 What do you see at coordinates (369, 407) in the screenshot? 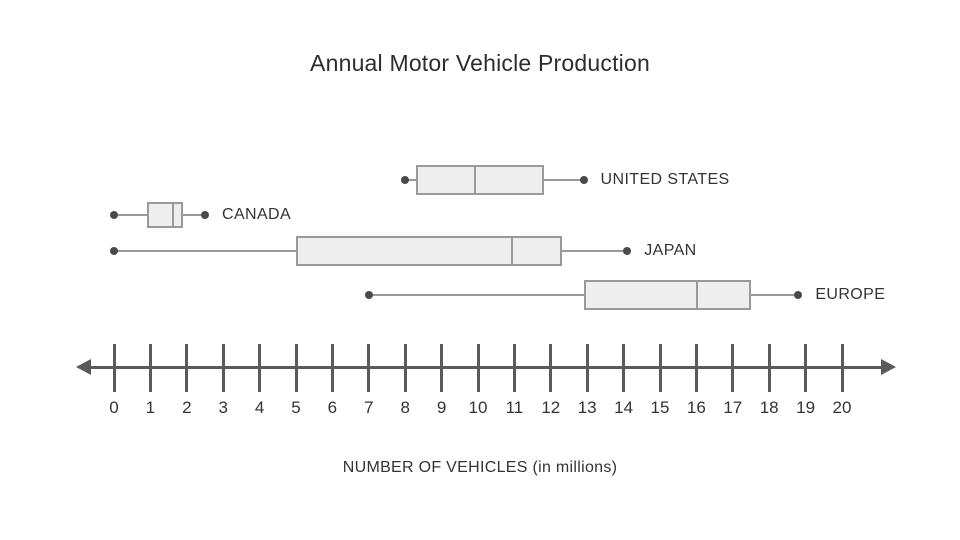
I see `tick-label: 7` at bounding box center [369, 407].